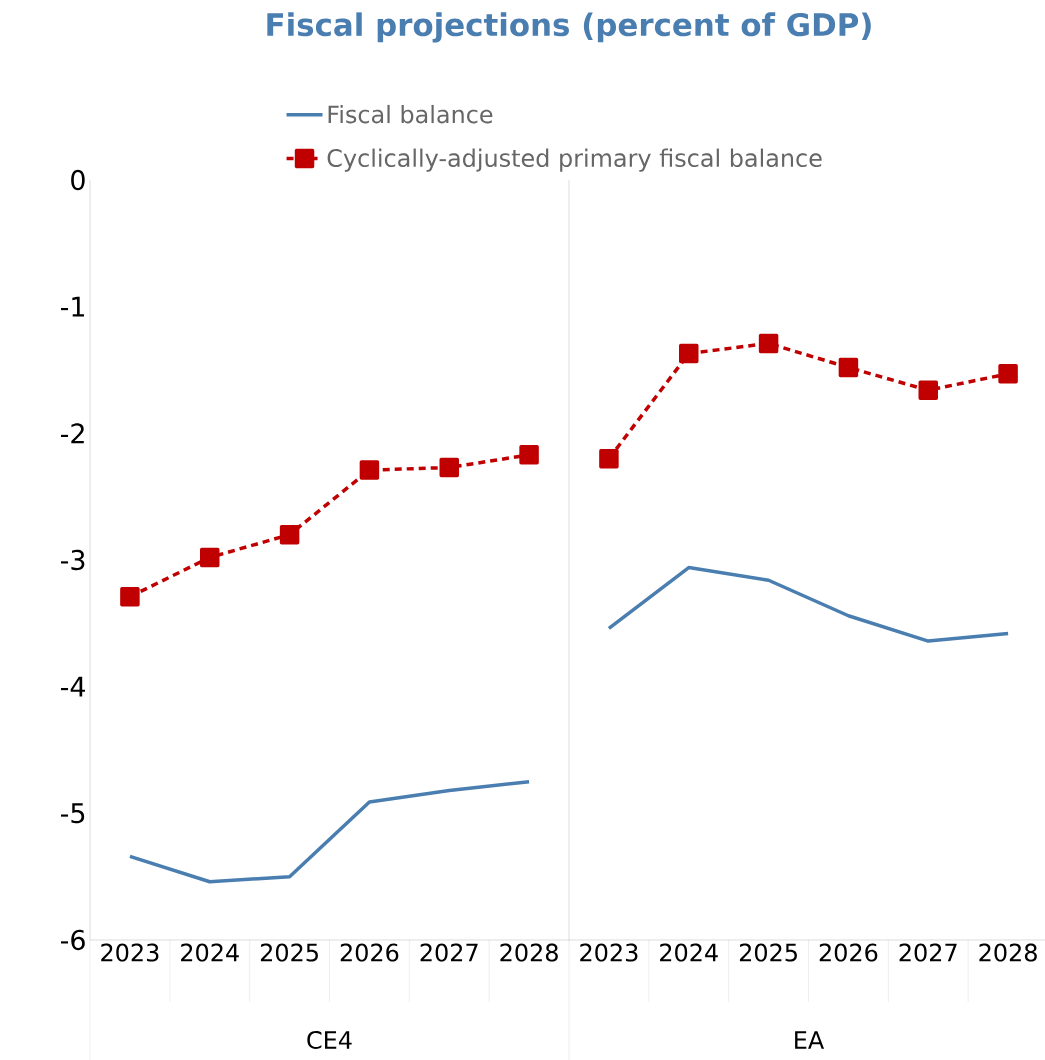 The image size is (1045, 1060). What do you see at coordinates (78, 180) in the screenshot?
I see `y-tick-label: 0` at bounding box center [78, 180].